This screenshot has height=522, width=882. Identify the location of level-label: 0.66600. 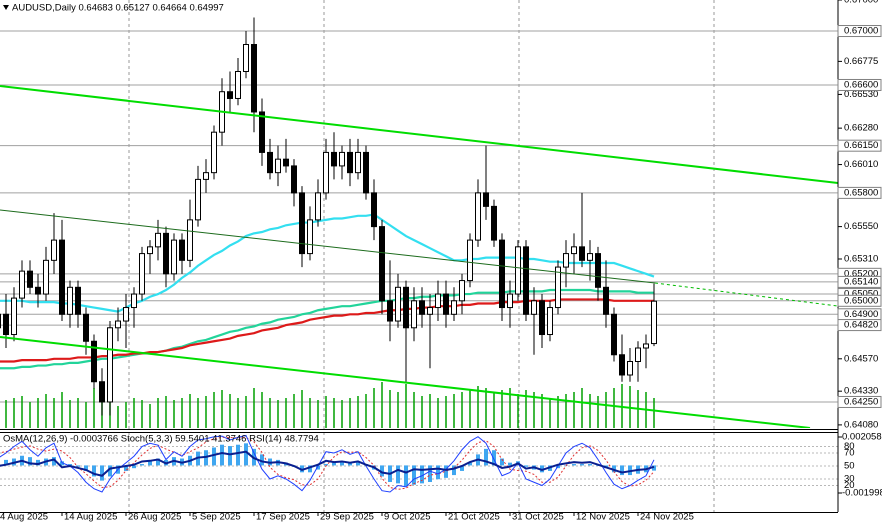
(861, 84).